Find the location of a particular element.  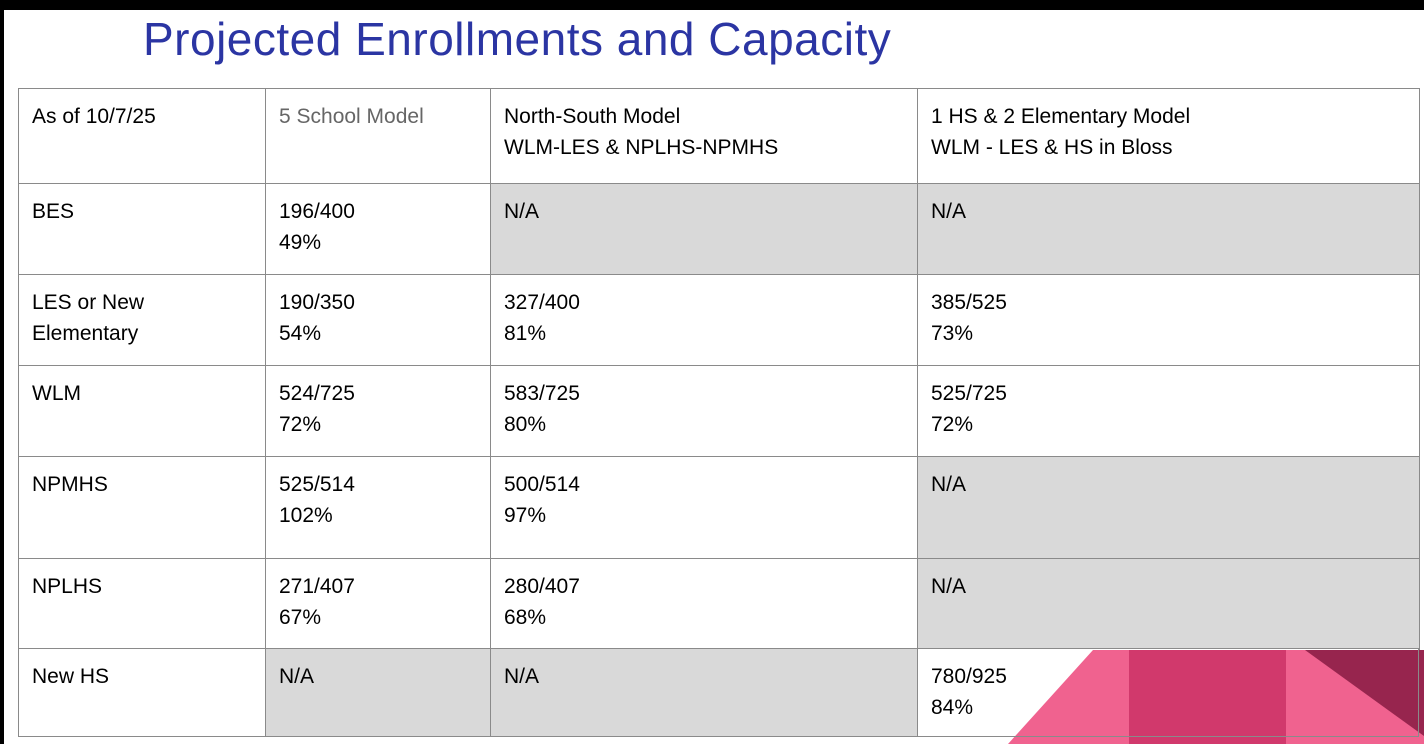

row-label-cell: NPMHS is located at coordinates (142, 507).